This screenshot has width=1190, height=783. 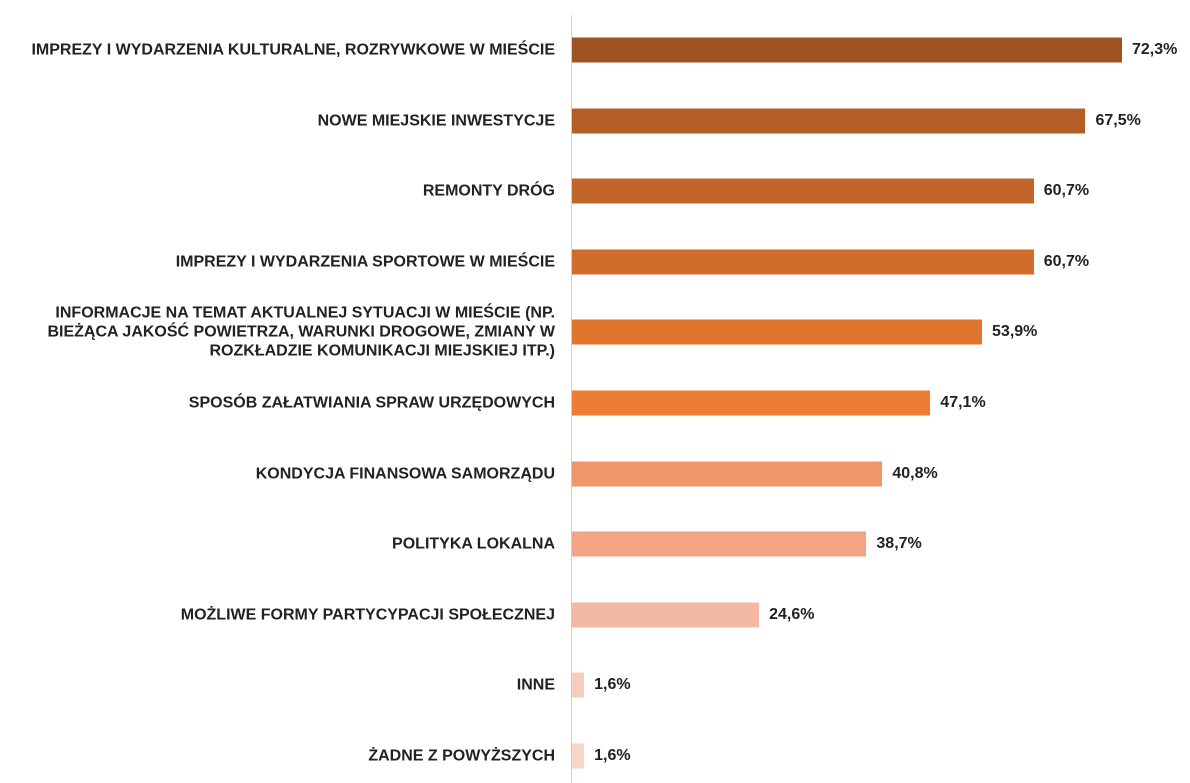 I want to click on category-label: SPOSÓB ZAŁATWIANIA SPRAW URZĘDOWYCH, so click(x=371, y=403).